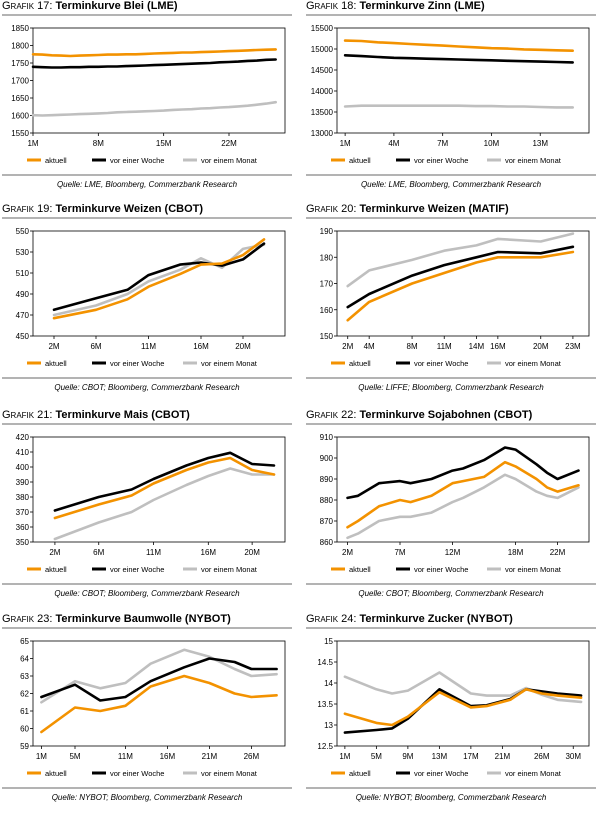 Image resolution: width=599 pixels, height=813 pixels. Describe the element at coordinates (98, 552) in the screenshot. I see `x-tick-label: 6M` at that location.